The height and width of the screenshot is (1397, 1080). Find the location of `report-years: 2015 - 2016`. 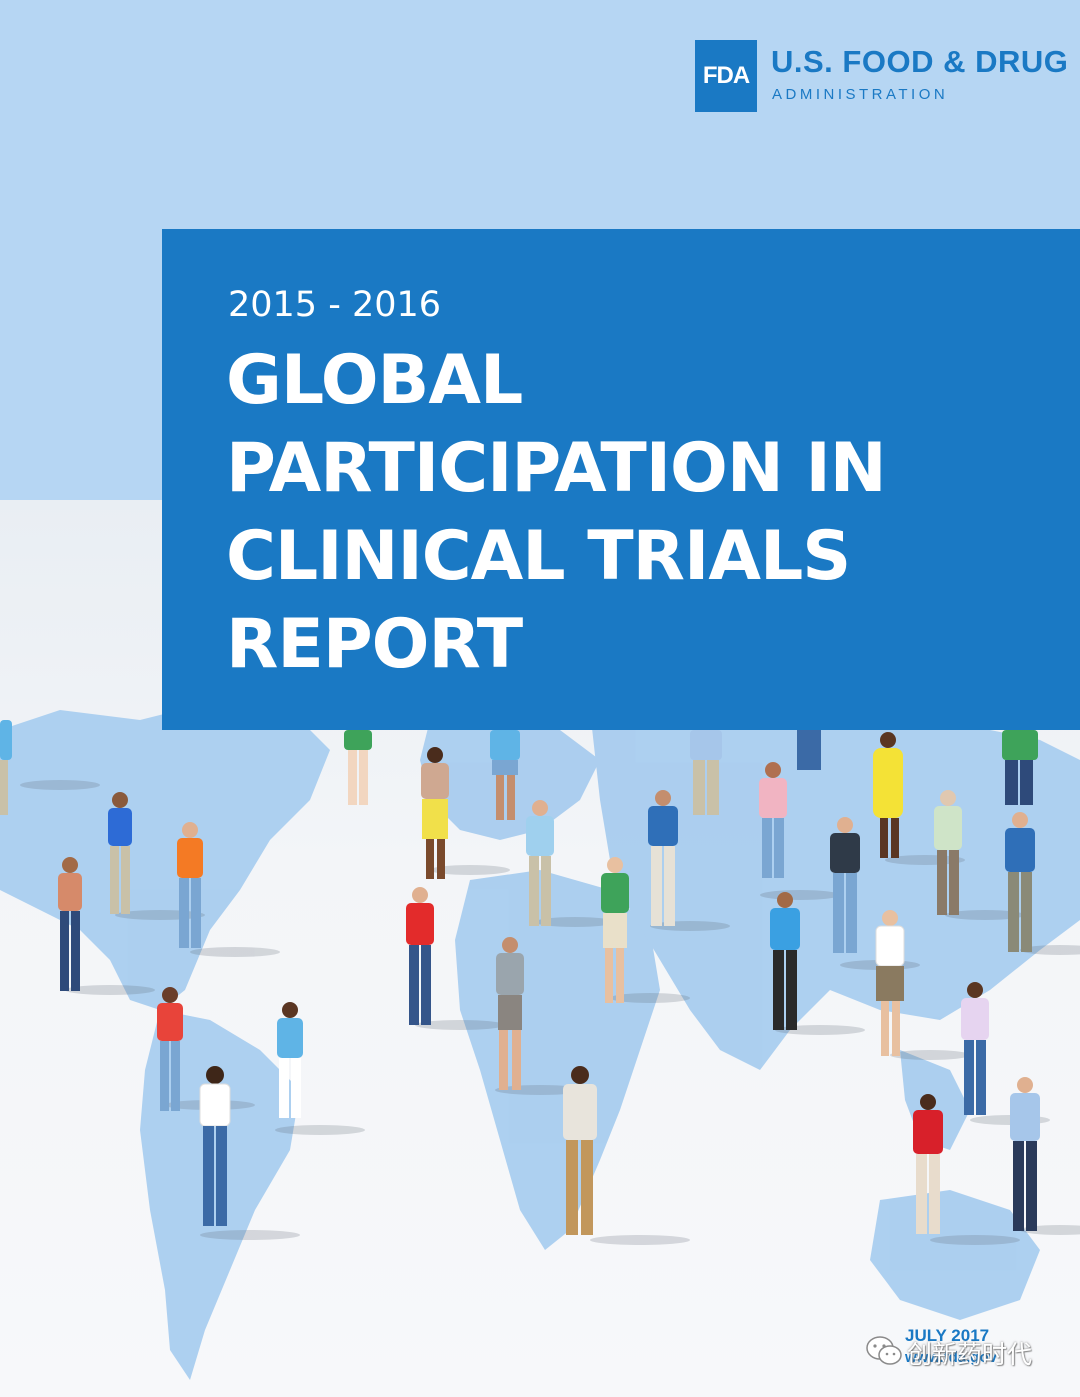

report-years: 2015 - 2016 is located at coordinates (335, 305).